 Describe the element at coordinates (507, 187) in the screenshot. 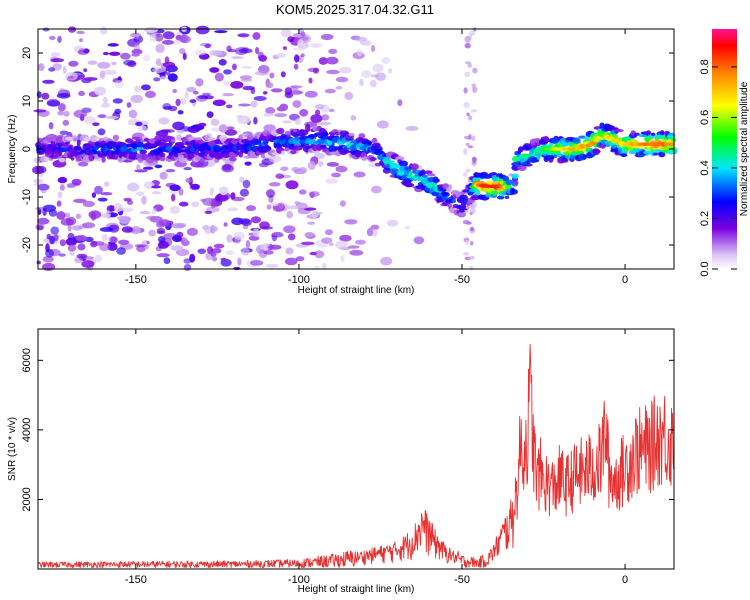

I see `spectrogram-ridge-core` at that location.